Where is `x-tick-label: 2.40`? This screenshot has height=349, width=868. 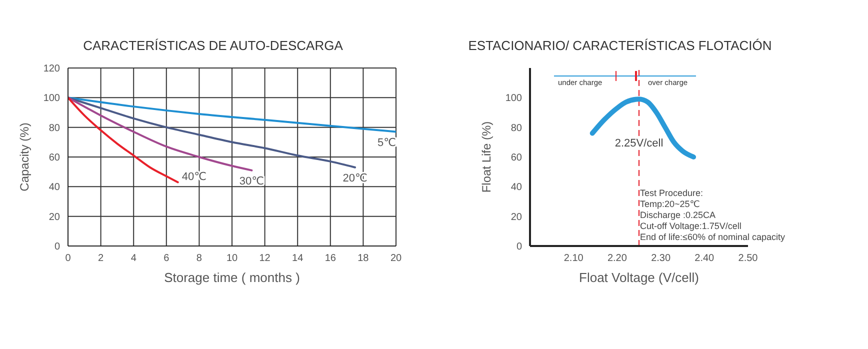
x-tick-label: 2.40 is located at coordinates (704, 258).